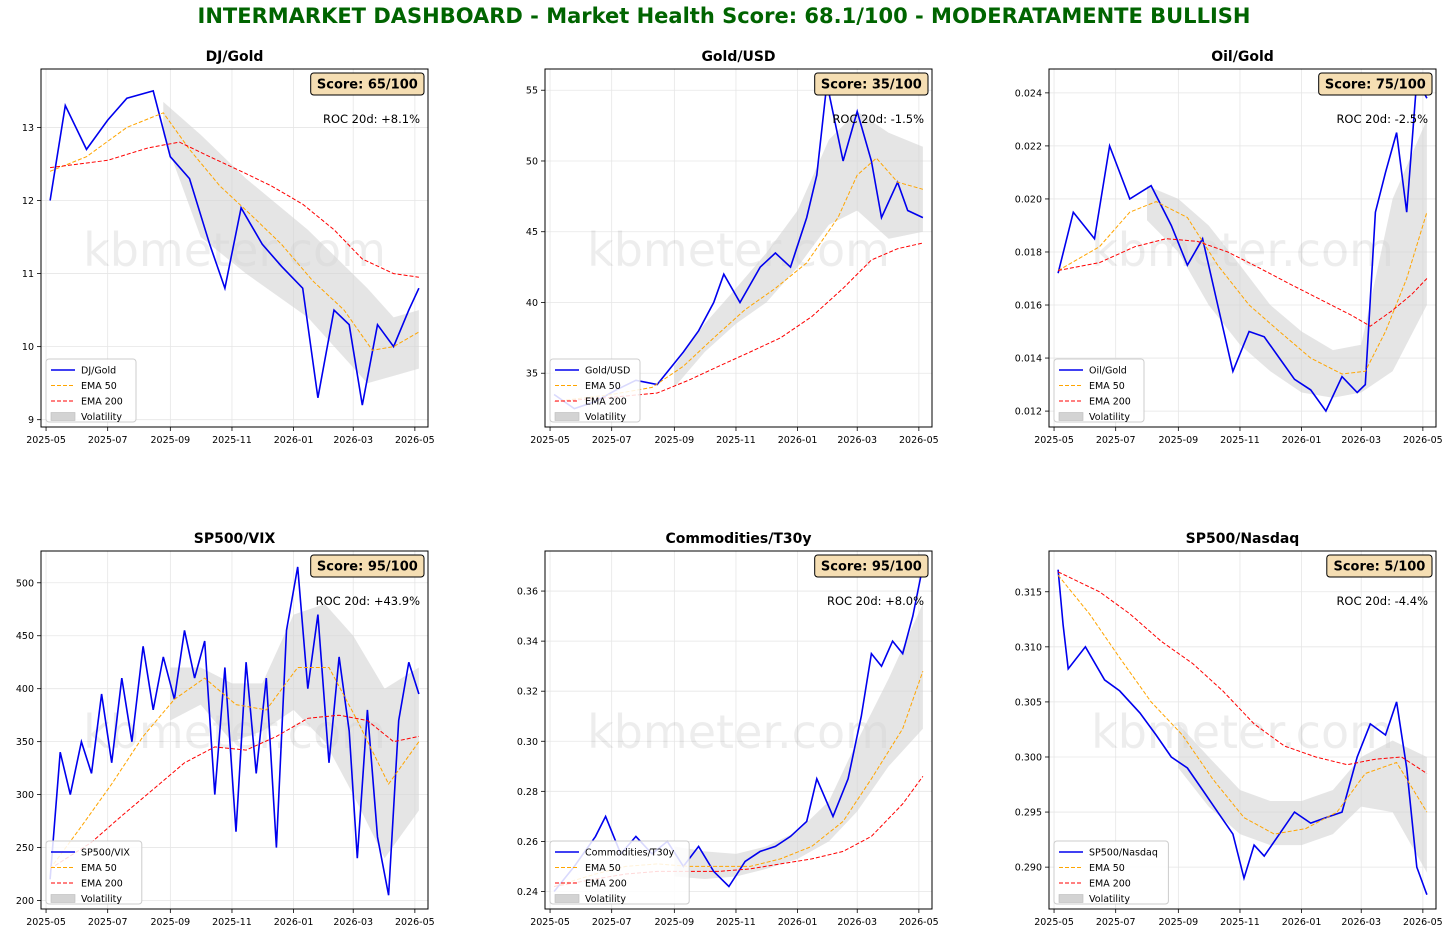  Describe the element at coordinates (28, 201) in the screenshot. I see `y-tick-label: 12` at that location.